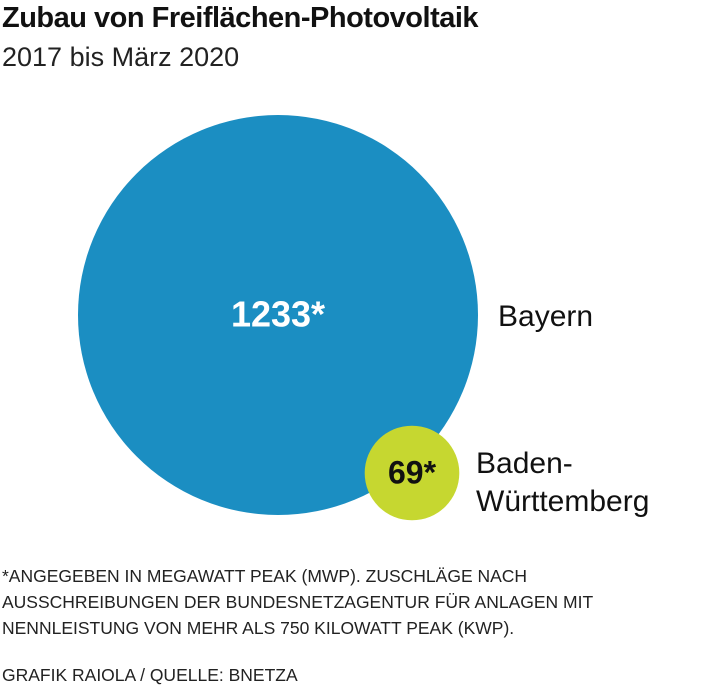 The height and width of the screenshot is (696, 720). What do you see at coordinates (240, 18) in the screenshot?
I see `chart-title: Zubau von Freiflächen-Photovoltaik` at bounding box center [240, 18].